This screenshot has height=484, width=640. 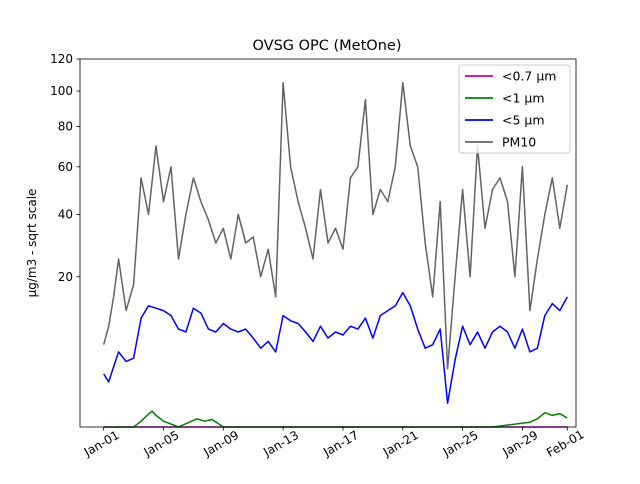 I want to click on y-tick-label: 120, so click(x=61, y=59).